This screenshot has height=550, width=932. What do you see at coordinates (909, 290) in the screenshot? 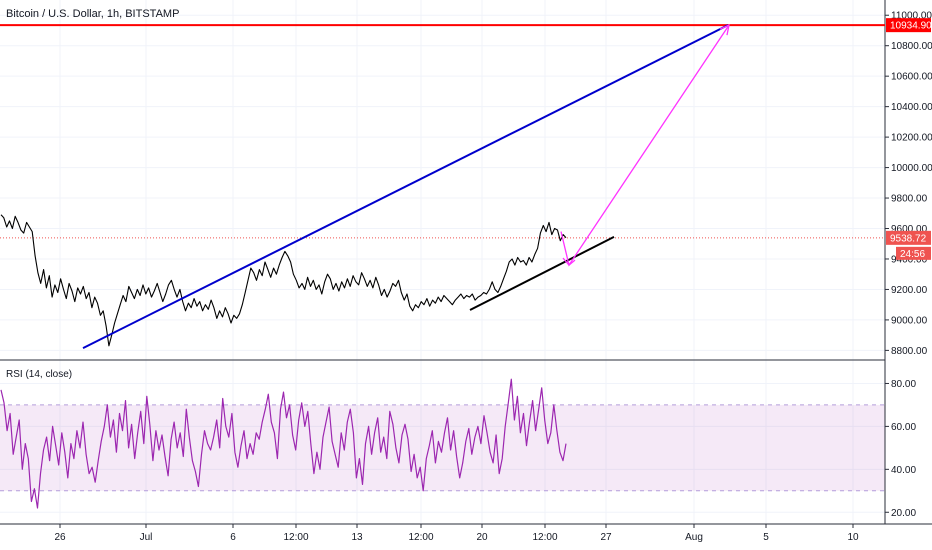
I see `price-tick-label: 9200.00` at bounding box center [909, 290].